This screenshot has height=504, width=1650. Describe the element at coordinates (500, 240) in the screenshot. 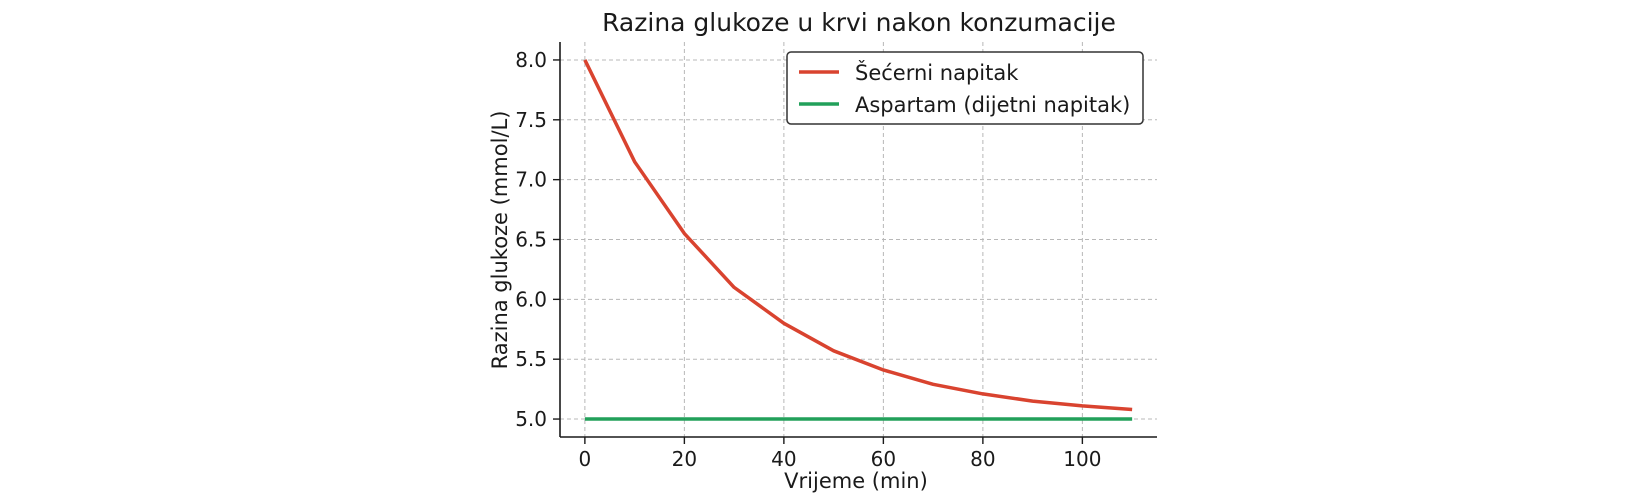

I see `y-axis-title: Razina glukoze (mmol/L)` at that location.